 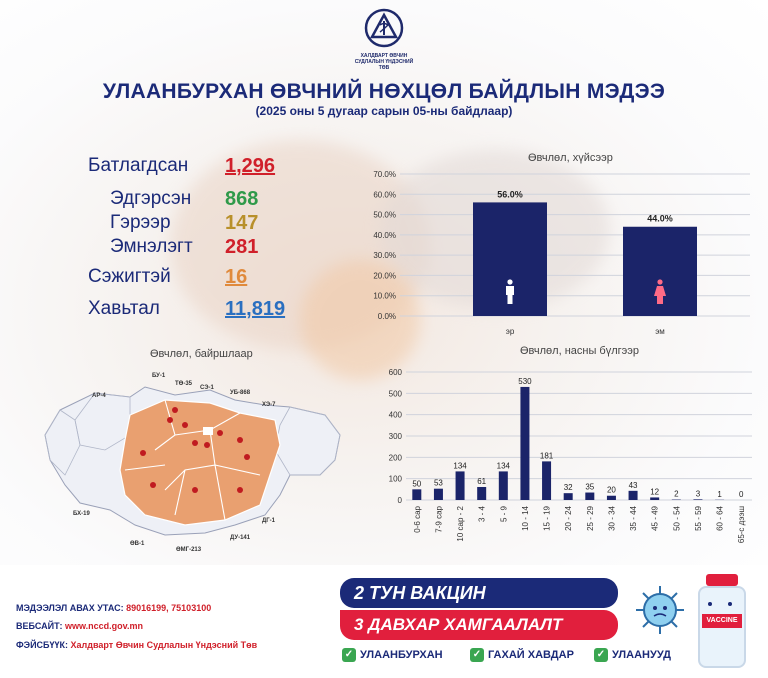 What do you see at coordinates (719, 494) in the screenshot?
I see `data-label: 1` at bounding box center [719, 494].